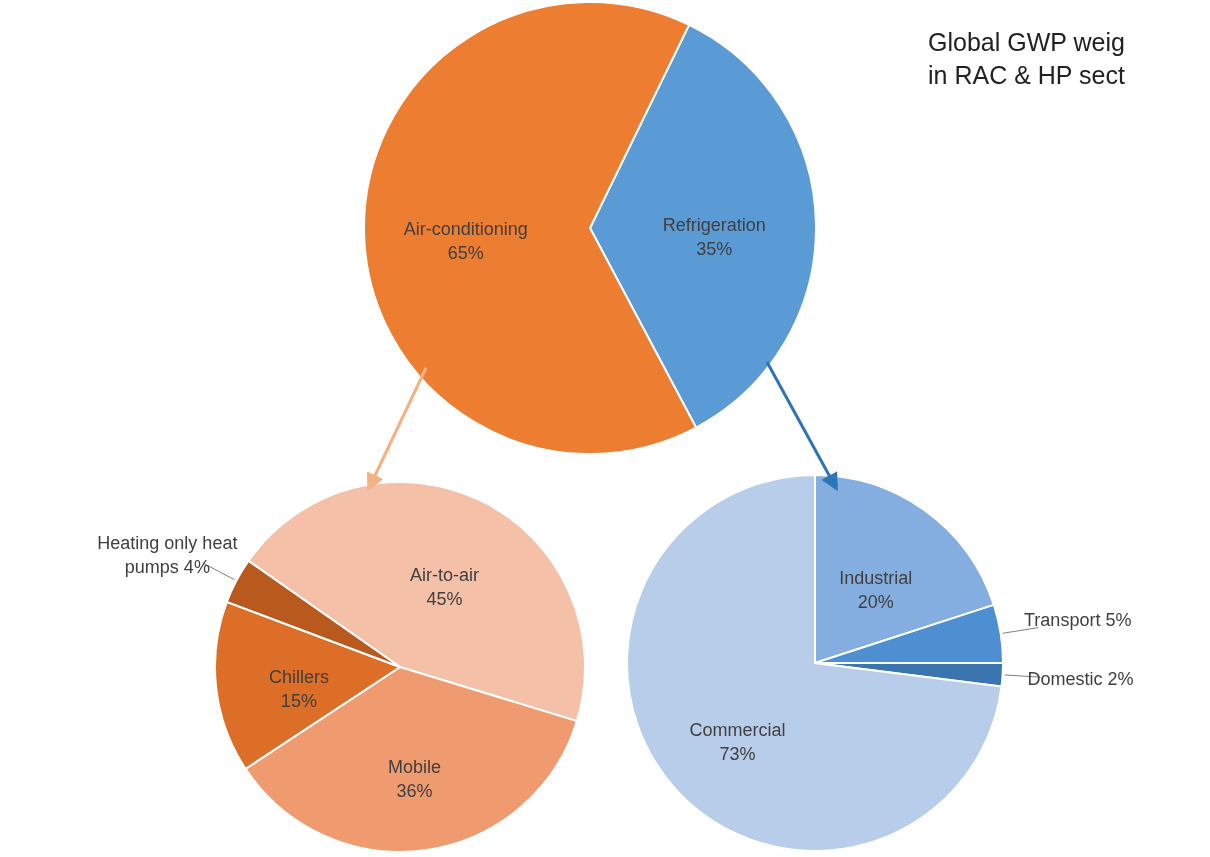 The image size is (1210, 857). What do you see at coordinates (445, 574) in the screenshot?
I see `slice-label: Air-to-air` at bounding box center [445, 574].